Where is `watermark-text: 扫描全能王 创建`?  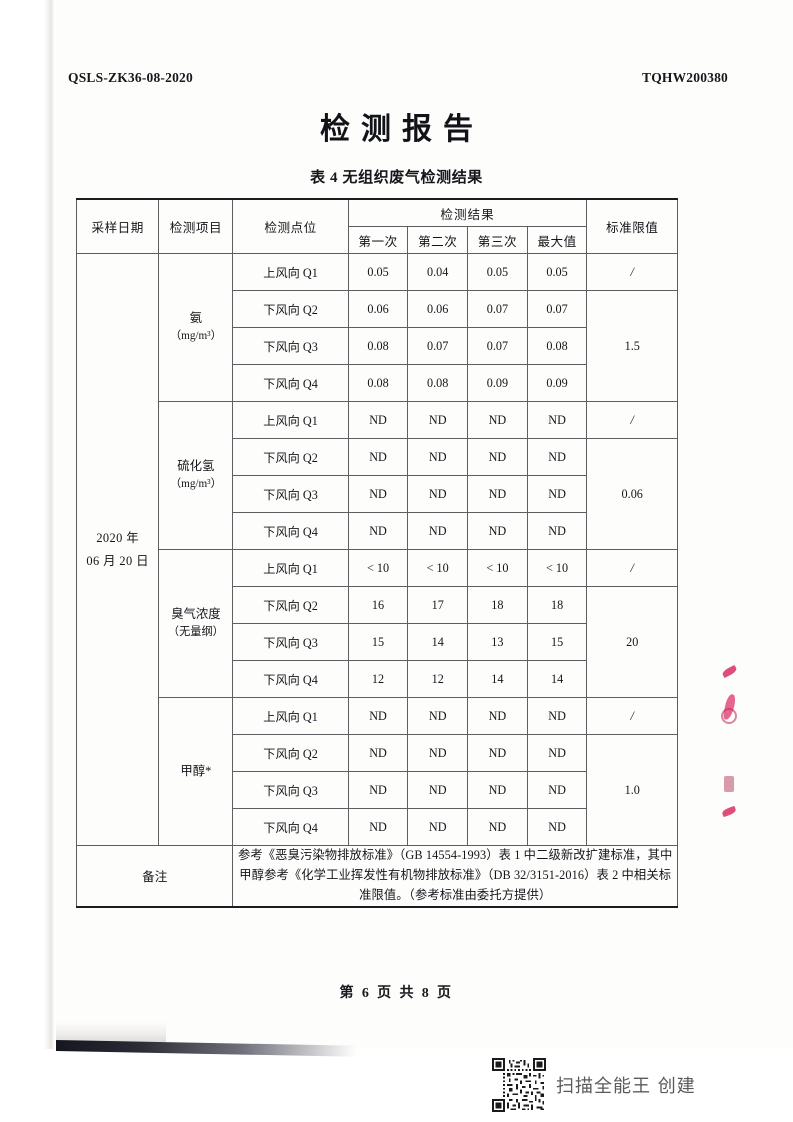
watermark-text: 扫描全能王 创建 is located at coordinates (626, 1086).